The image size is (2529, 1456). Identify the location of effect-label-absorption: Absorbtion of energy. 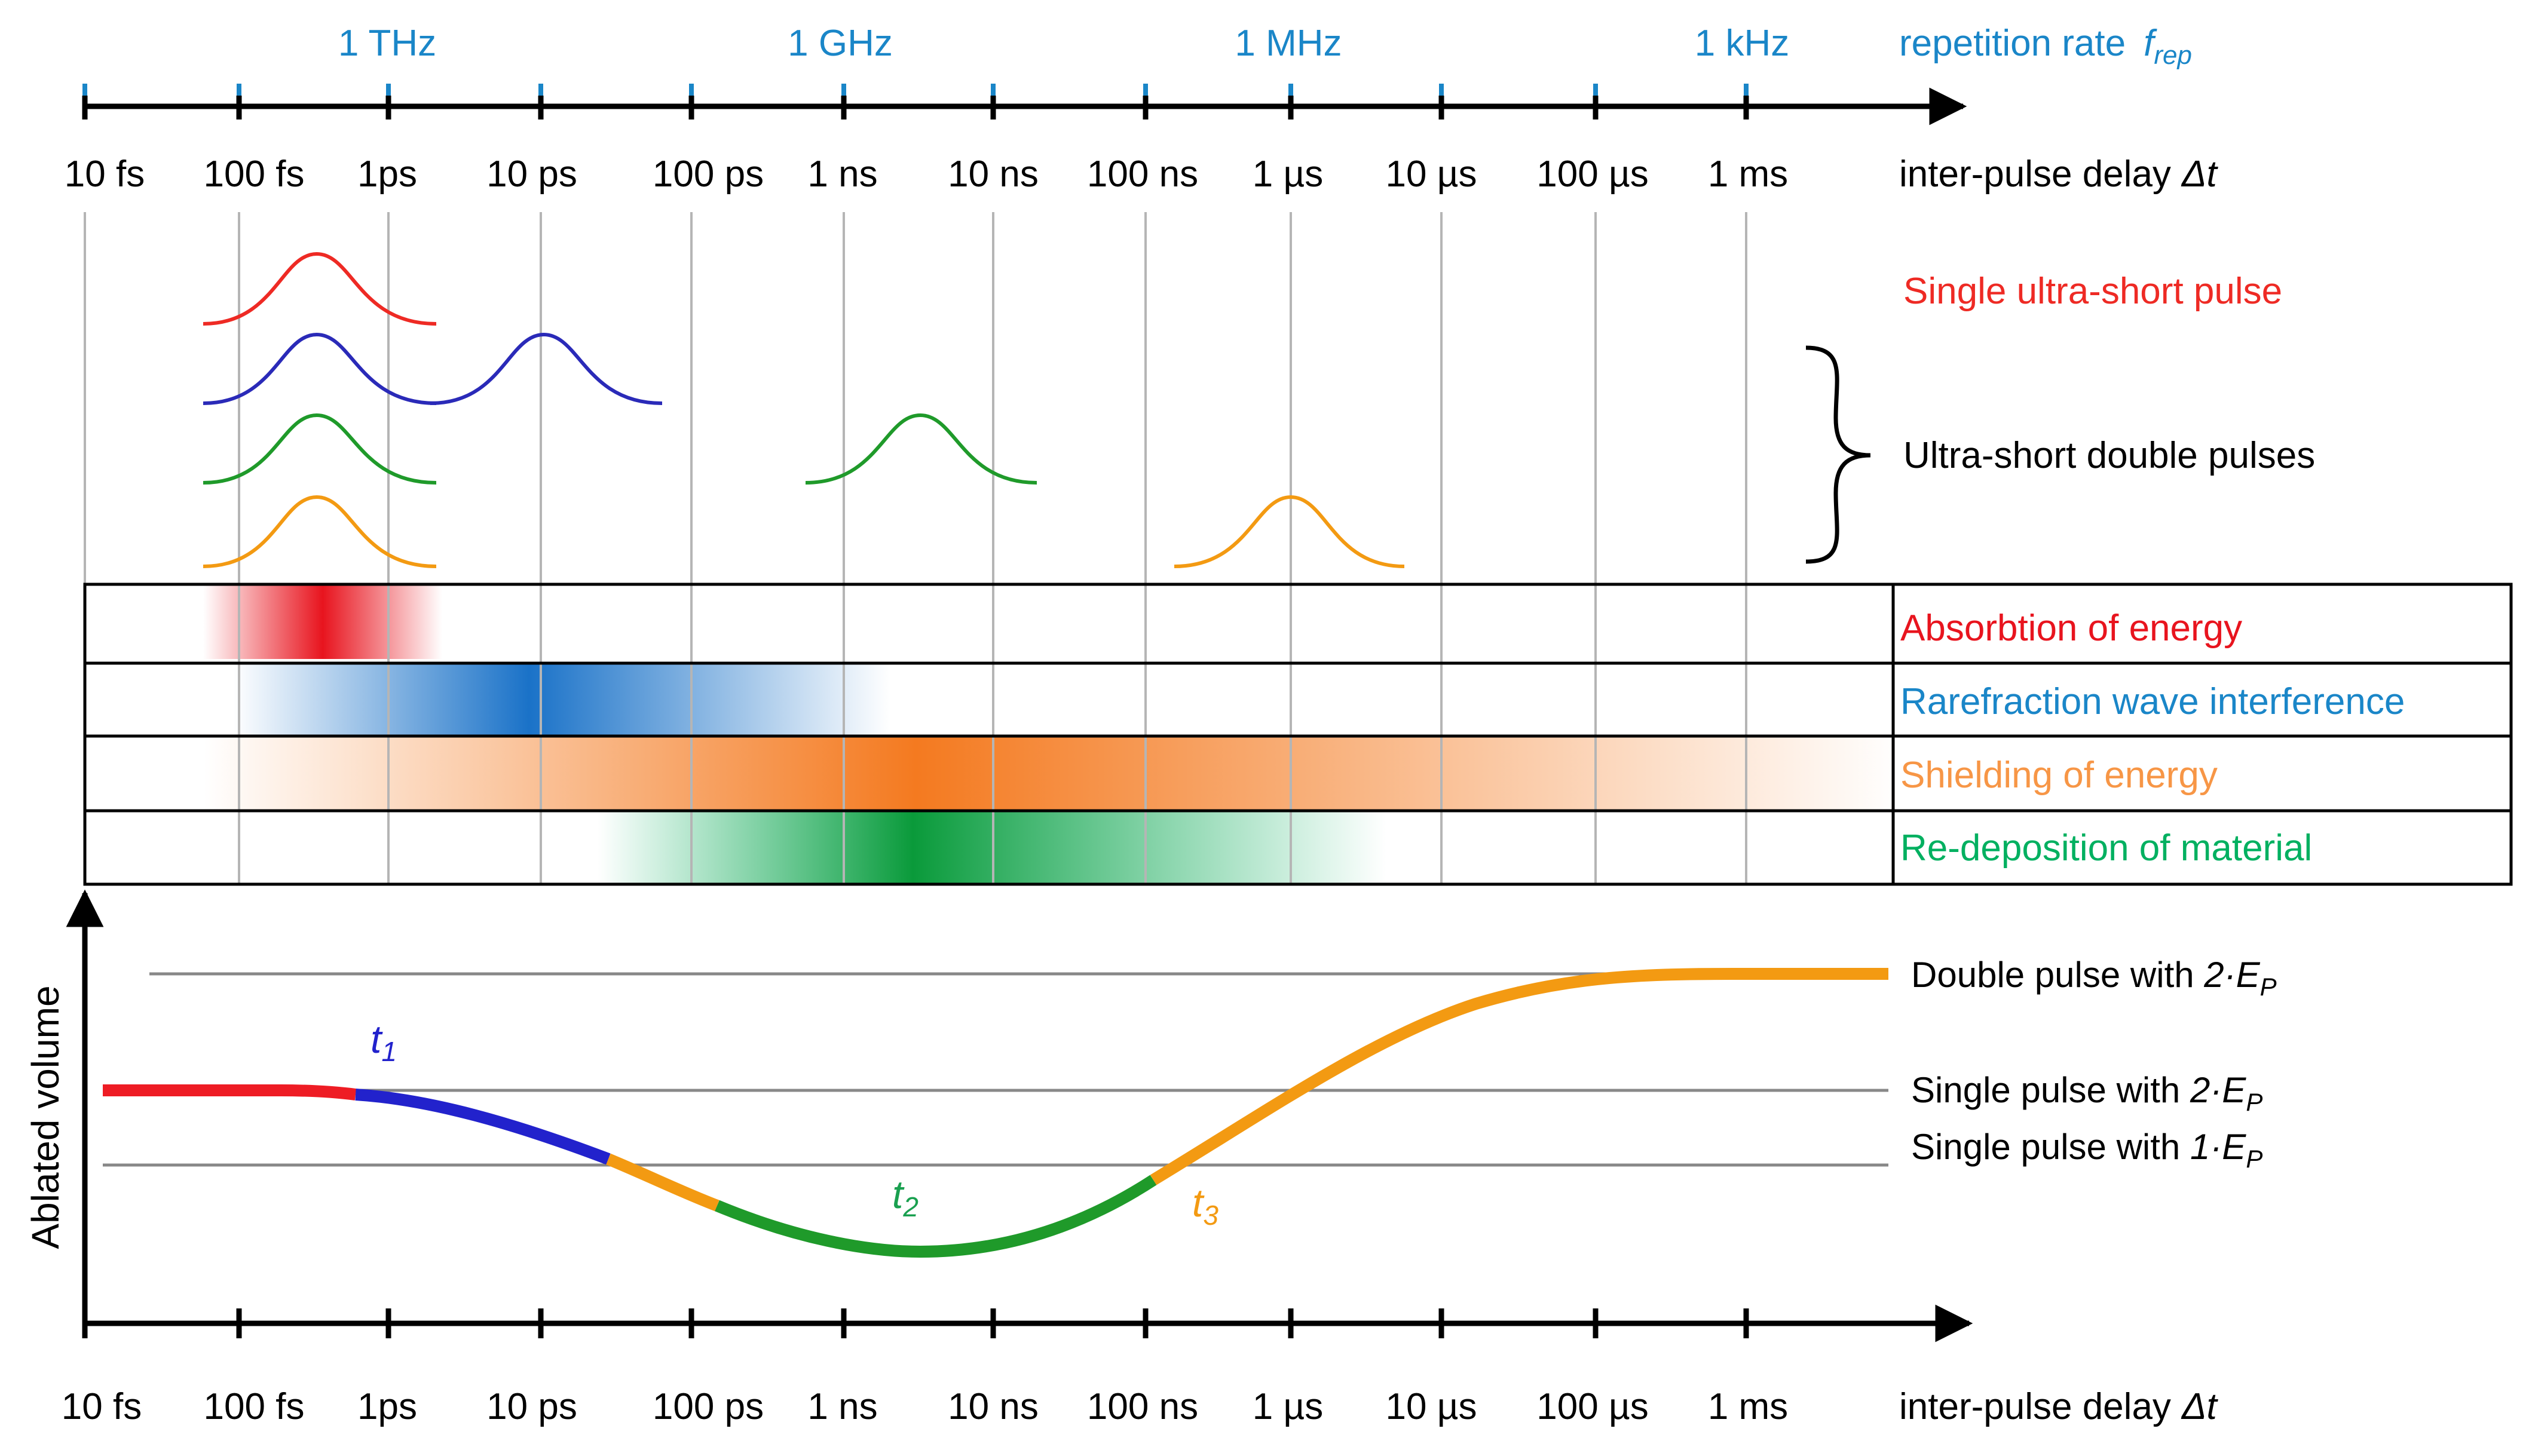
(2071, 629).